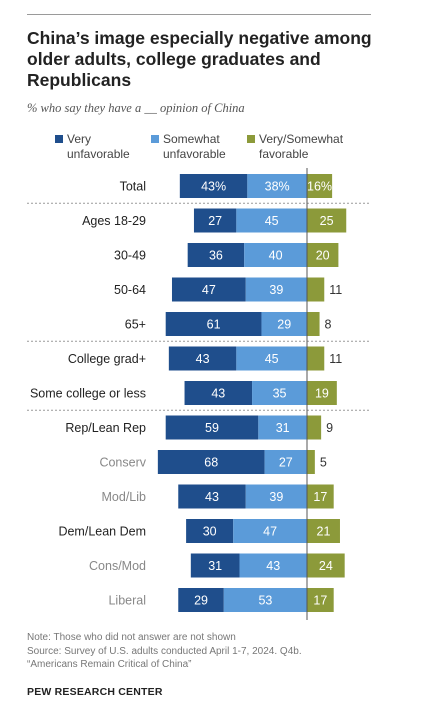 This screenshot has height=728, width=429. I want to click on legend-swatch-very-unfavorable, so click(59, 139).